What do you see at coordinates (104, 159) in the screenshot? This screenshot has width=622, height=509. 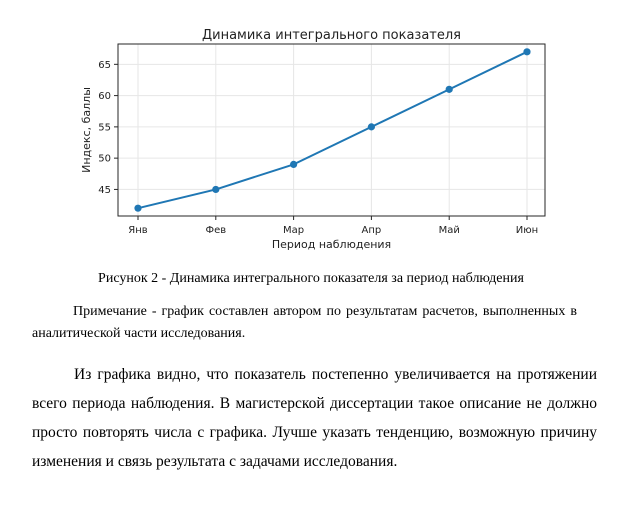 I see `y-tick-label: 50` at bounding box center [104, 159].